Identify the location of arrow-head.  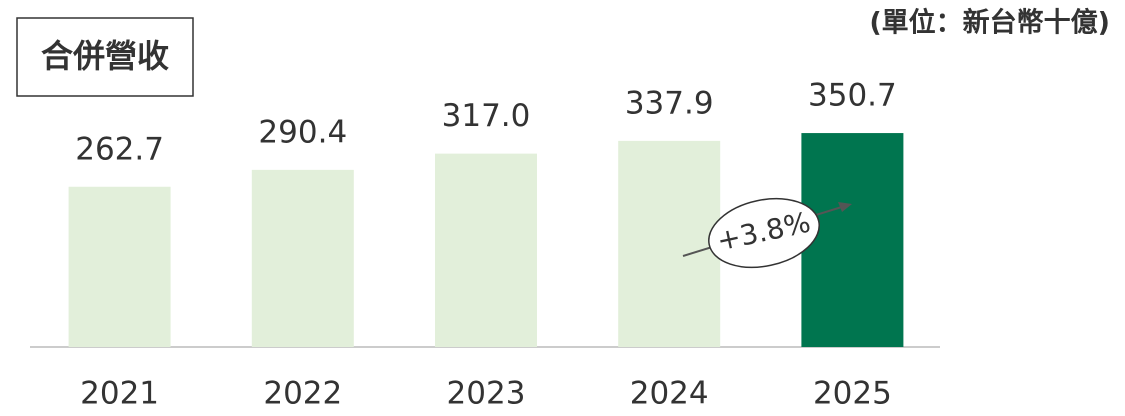
(845, 207).